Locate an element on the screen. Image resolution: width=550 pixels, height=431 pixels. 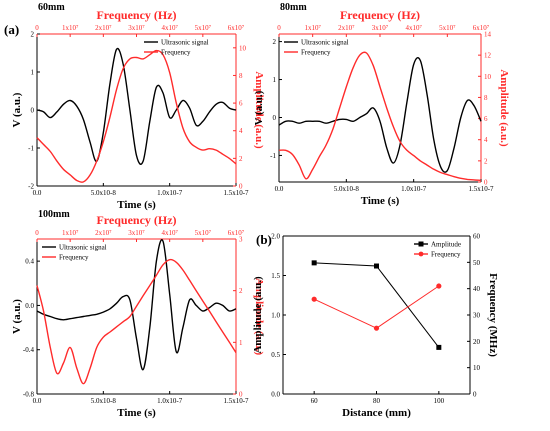
distance-tag: 100mm is located at coordinates (54, 214).